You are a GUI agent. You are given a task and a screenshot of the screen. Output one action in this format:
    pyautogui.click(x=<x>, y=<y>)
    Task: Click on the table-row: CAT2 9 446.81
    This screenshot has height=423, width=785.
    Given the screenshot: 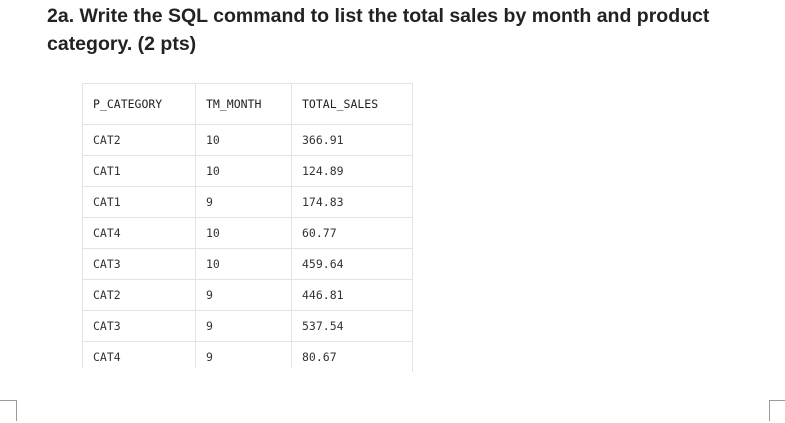 What is the action you would take?
    pyautogui.click(x=247, y=295)
    